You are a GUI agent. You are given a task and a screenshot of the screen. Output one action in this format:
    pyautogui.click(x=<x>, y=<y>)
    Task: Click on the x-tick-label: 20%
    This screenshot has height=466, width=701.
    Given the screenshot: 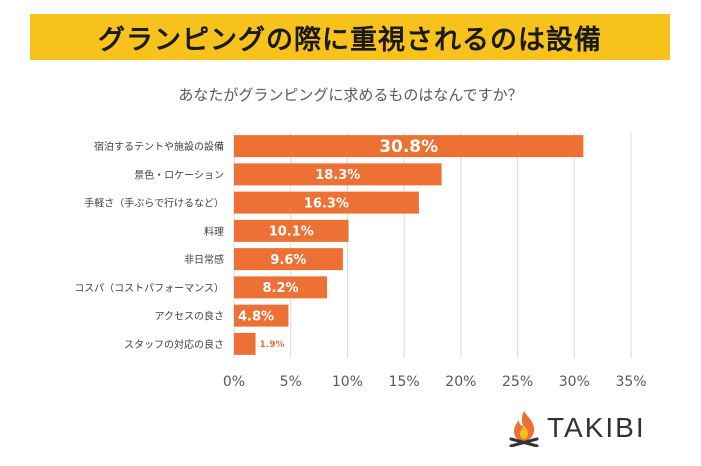 What is the action you would take?
    pyautogui.click(x=460, y=382)
    